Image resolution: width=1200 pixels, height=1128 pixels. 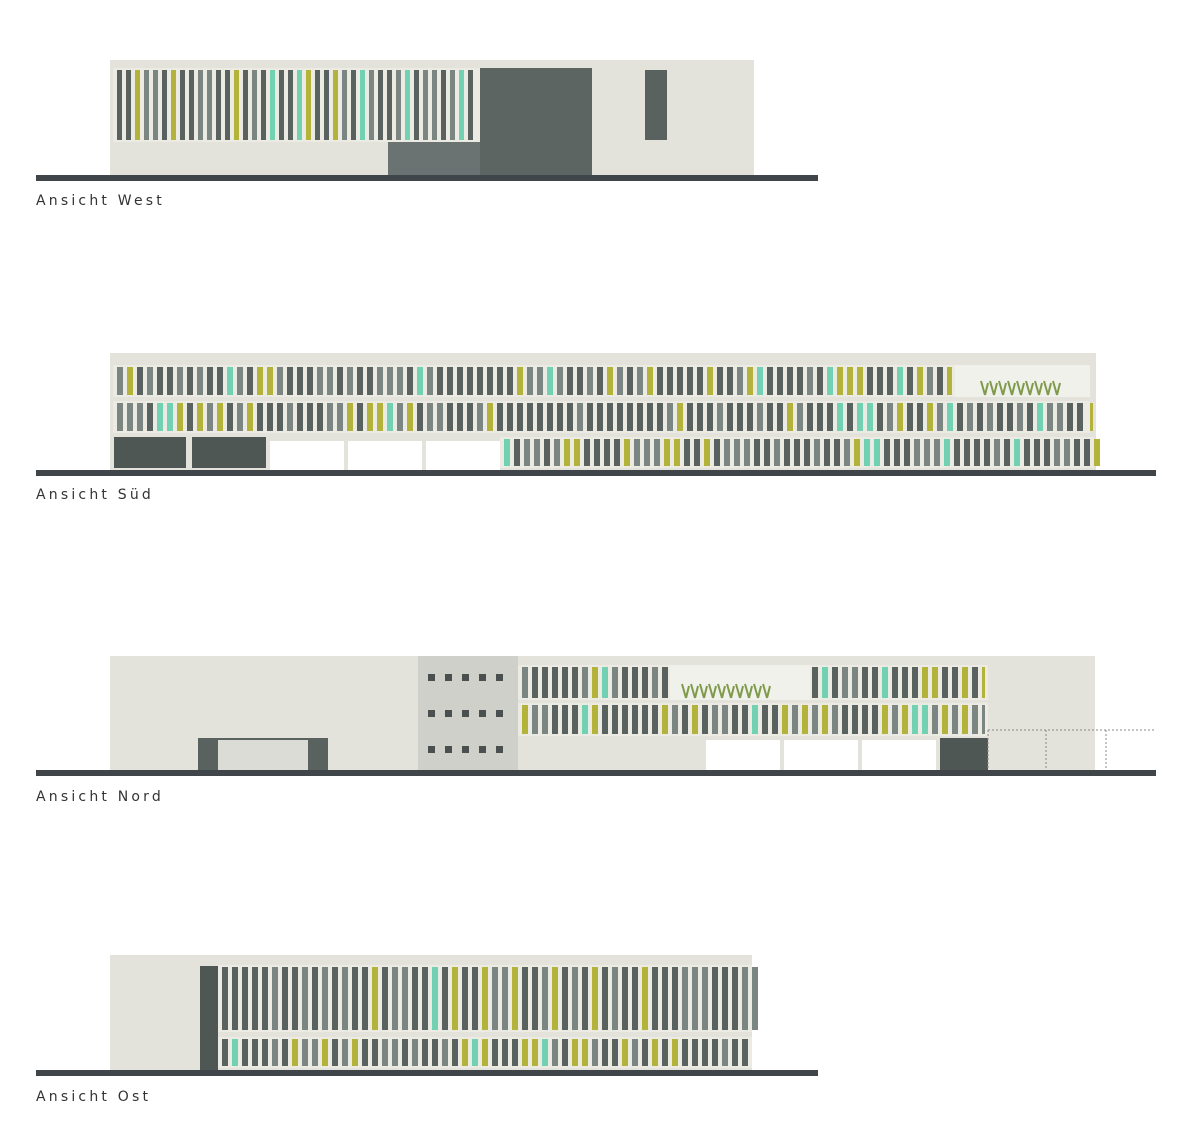 I want to click on opening, so click(x=307, y=455).